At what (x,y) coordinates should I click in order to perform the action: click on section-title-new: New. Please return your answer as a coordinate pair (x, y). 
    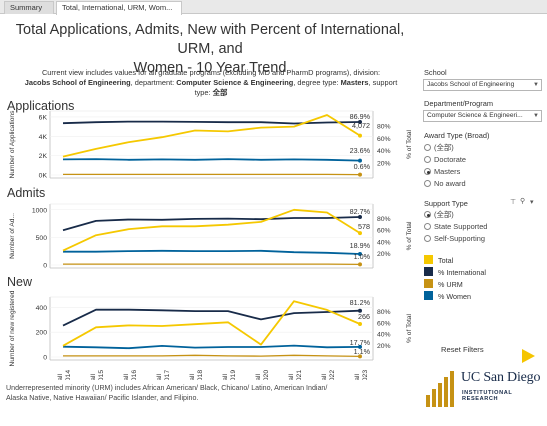
    Looking at the image, I should click on (20, 282).